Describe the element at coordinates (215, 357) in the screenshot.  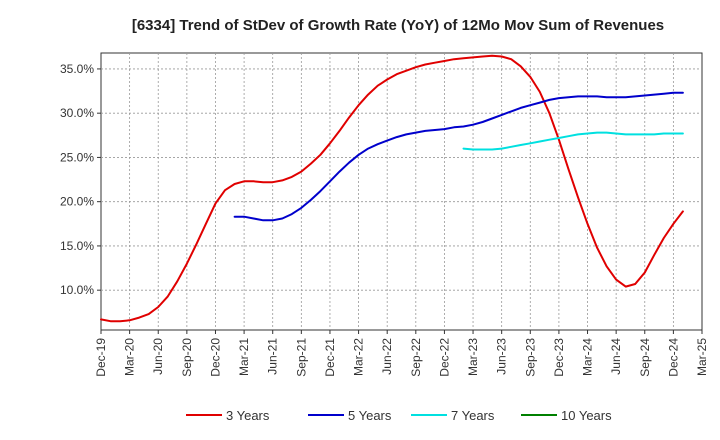
I see `x-tick-label: Dec-20` at that location.